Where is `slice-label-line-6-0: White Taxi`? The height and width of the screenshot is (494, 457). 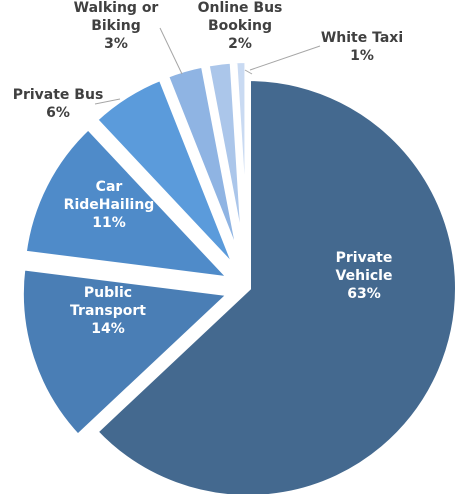 slice-label-line-6-0: White Taxi is located at coordinates (362, 38).